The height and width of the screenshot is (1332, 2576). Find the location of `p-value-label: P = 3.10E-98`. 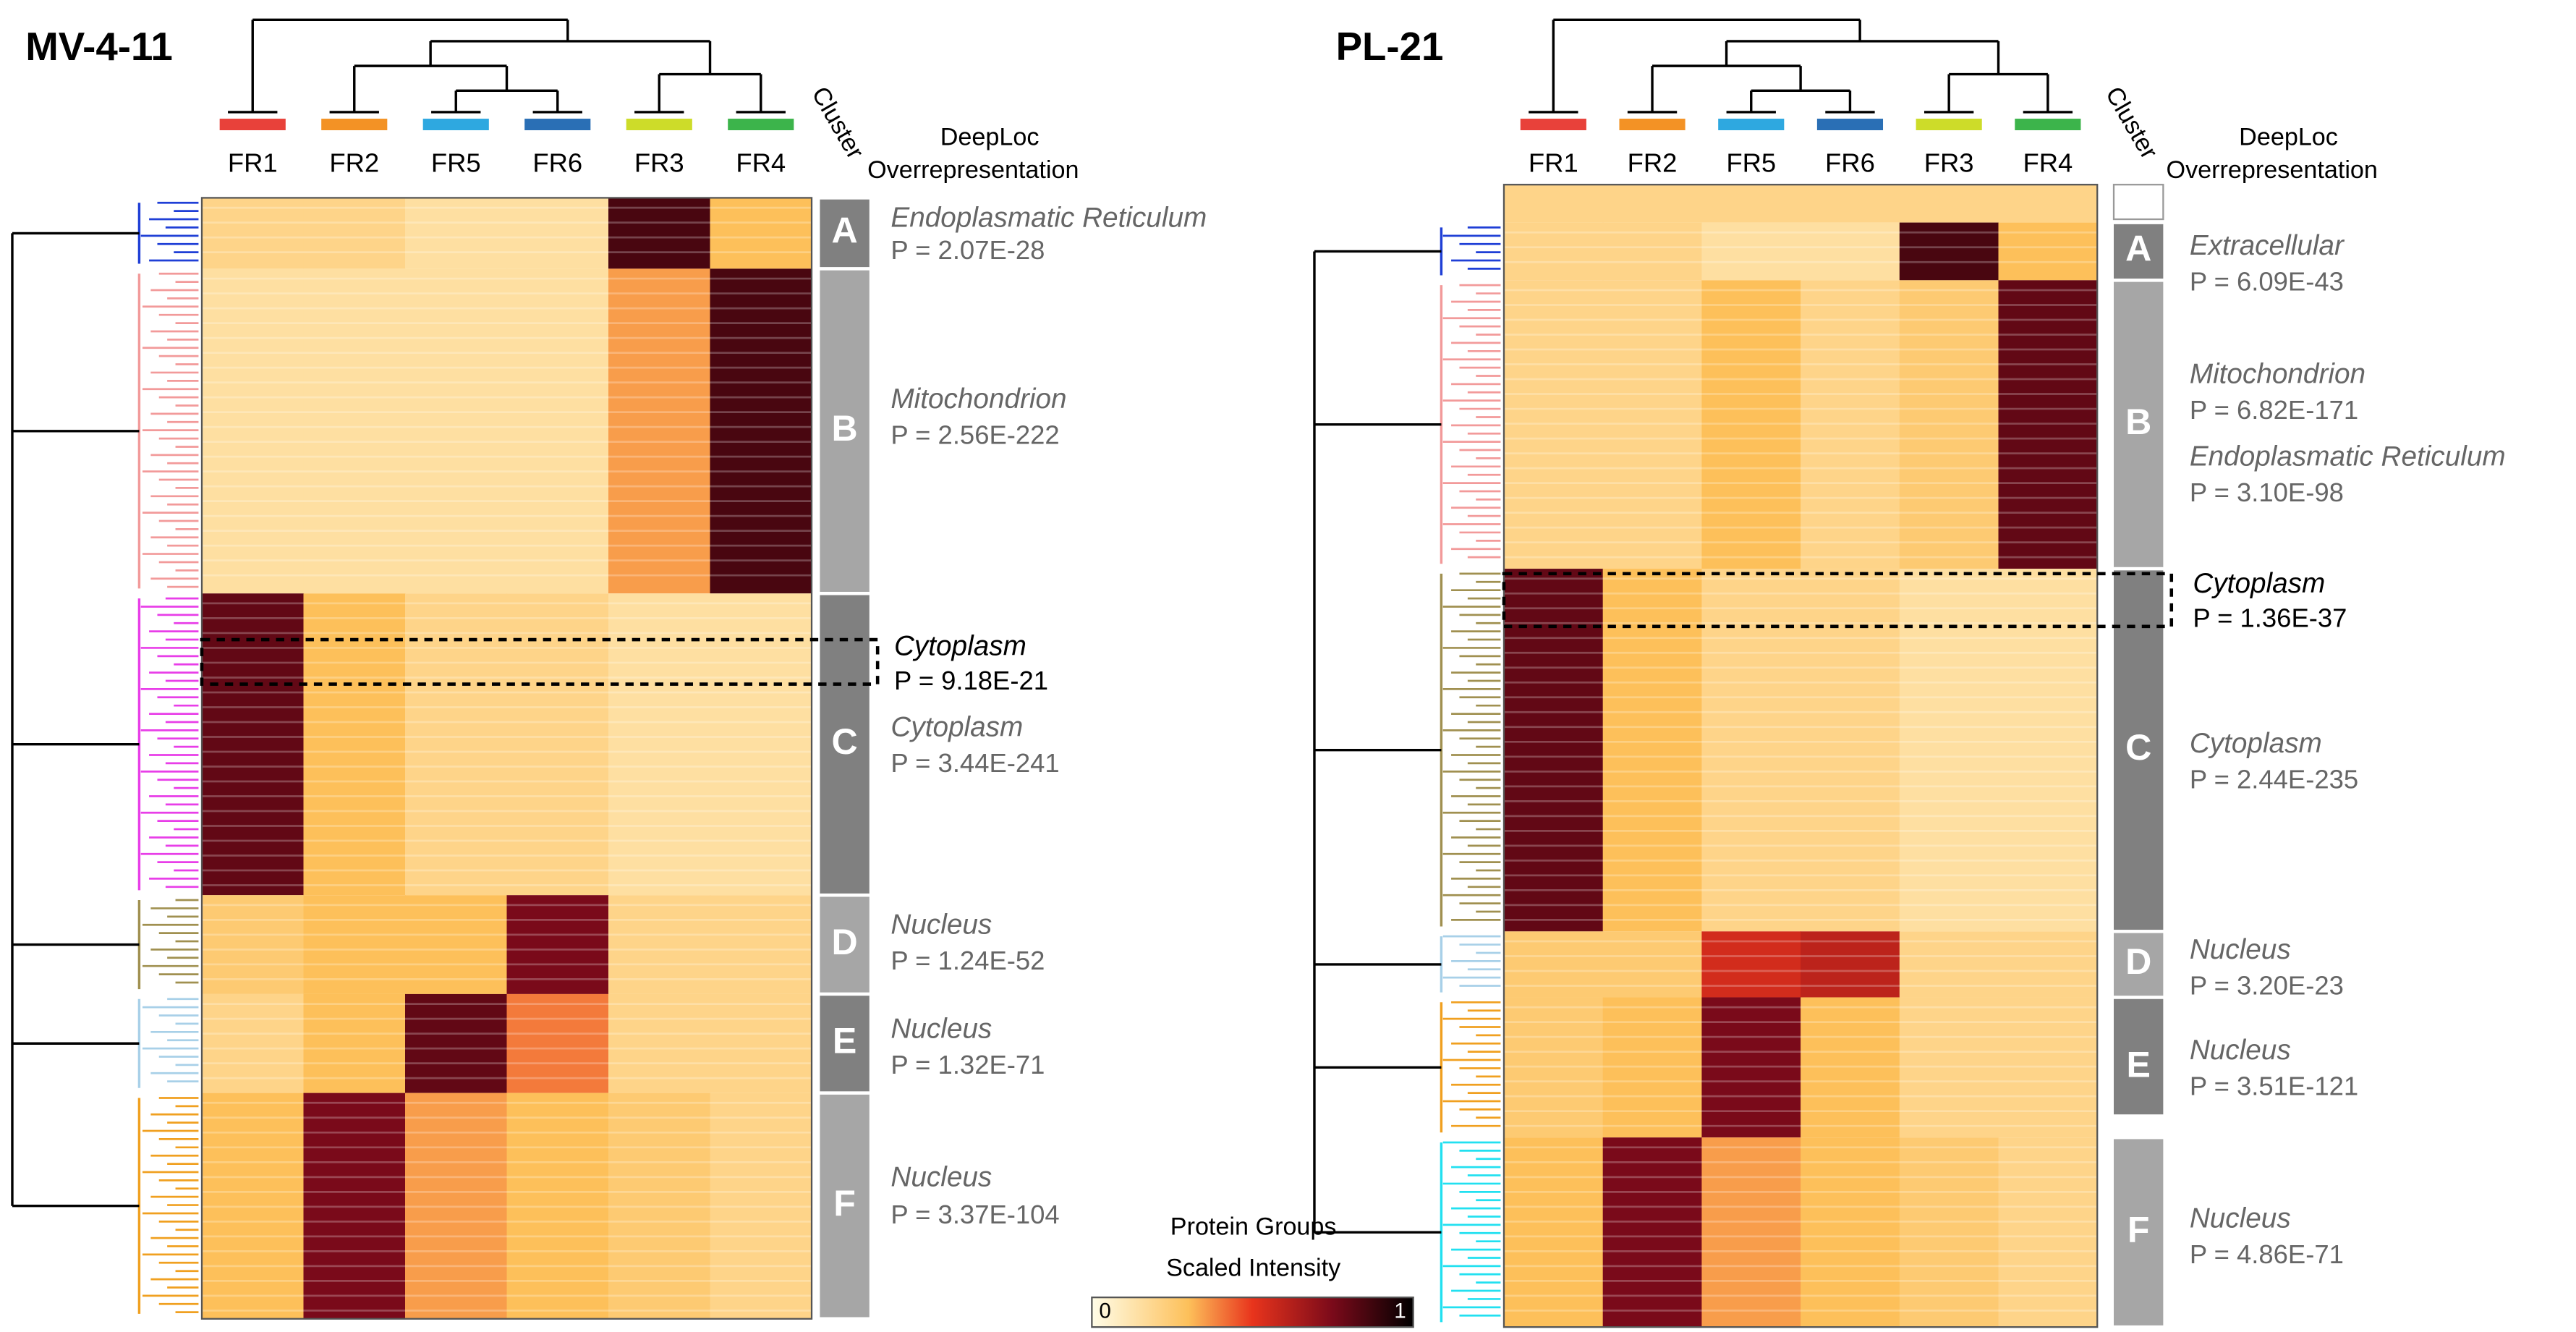

p-value-label: P = 3.10E-98 is located at coordinates (2267, 492).